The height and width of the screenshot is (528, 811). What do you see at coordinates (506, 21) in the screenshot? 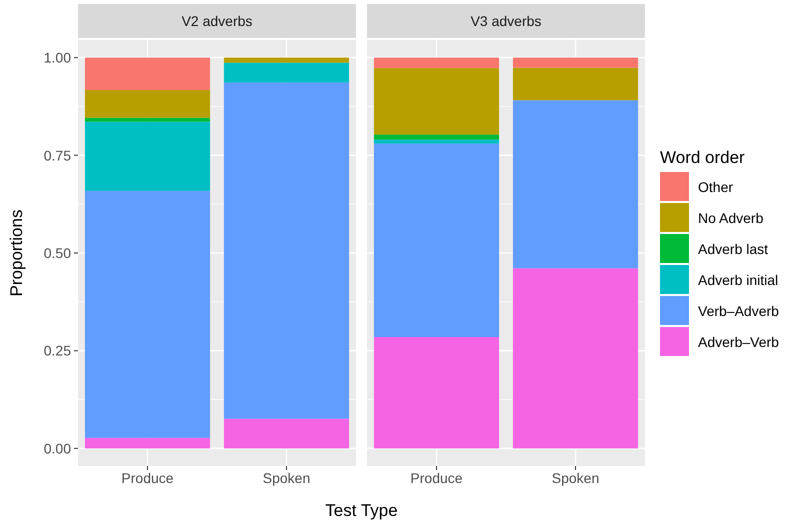
I see `chart-title: V3 adverbs` at bounding box center [506, 21].